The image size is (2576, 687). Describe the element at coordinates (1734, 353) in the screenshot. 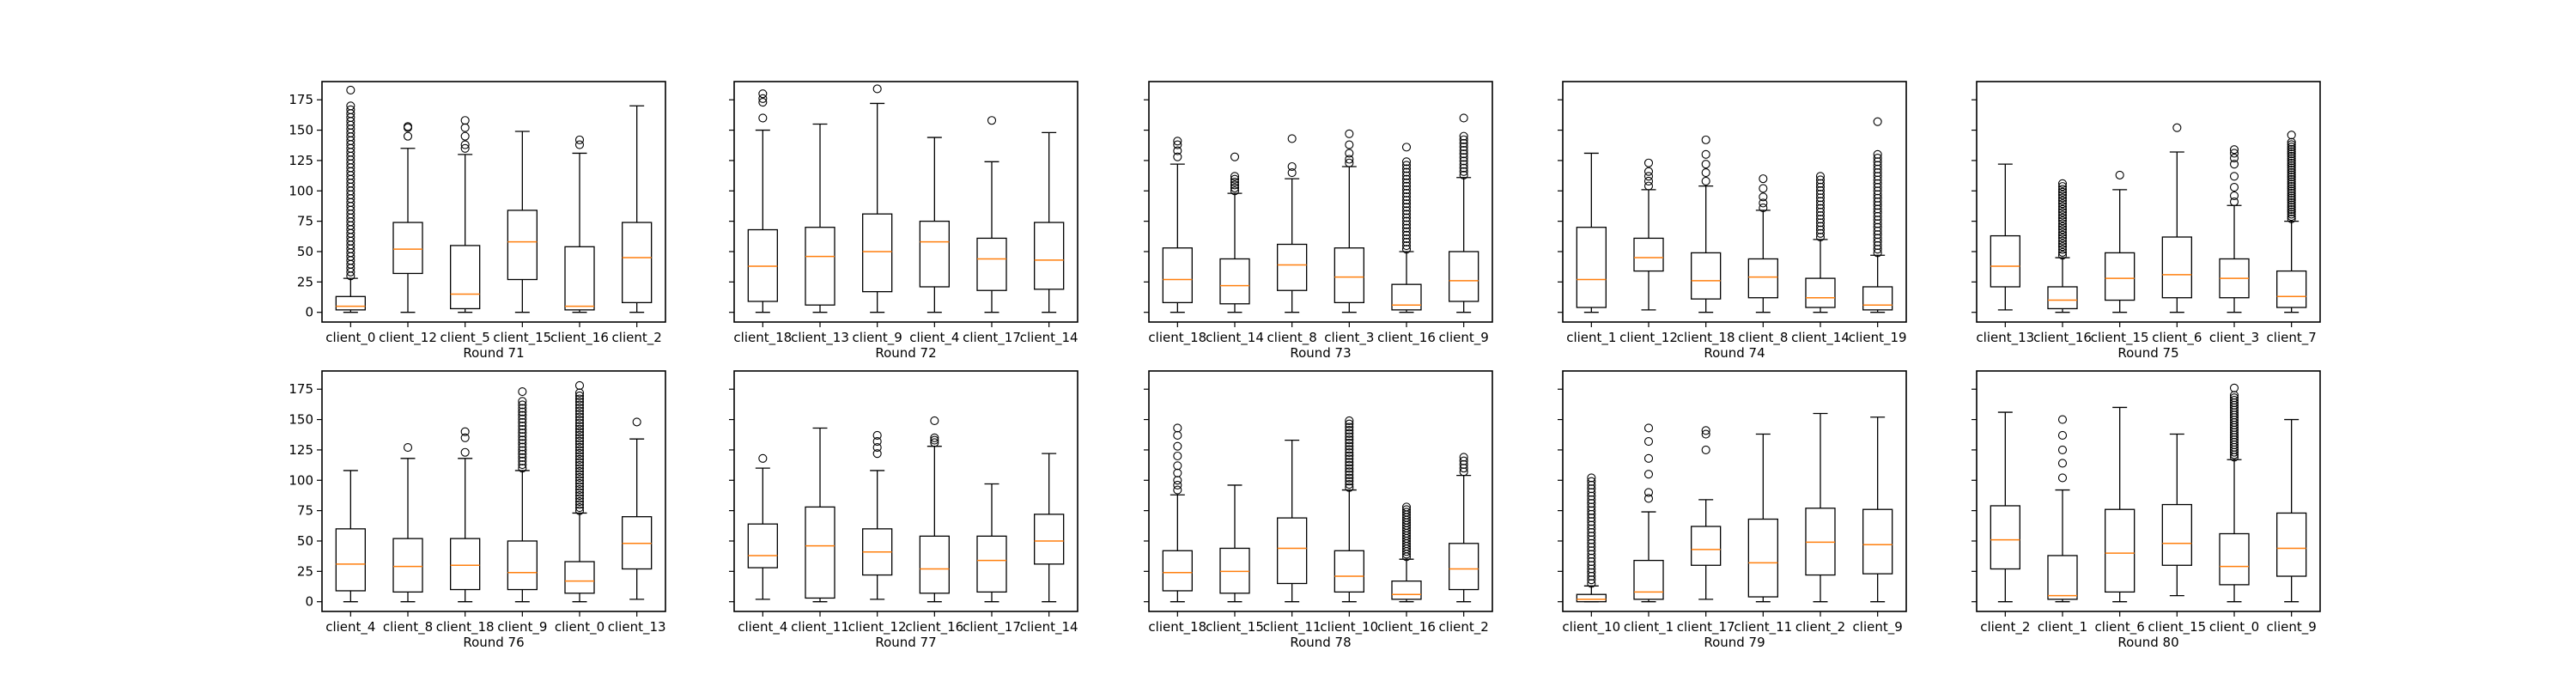

I see `round-label: Round 74` at that location.